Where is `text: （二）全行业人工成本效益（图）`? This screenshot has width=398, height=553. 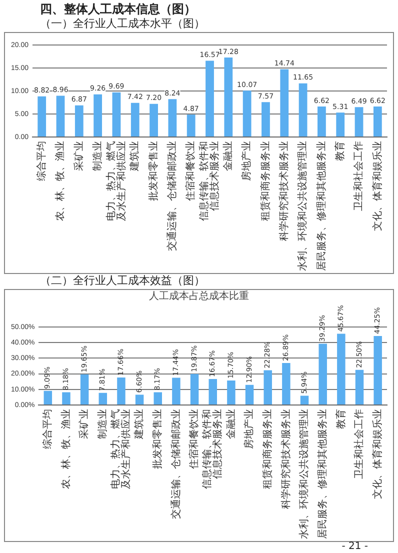 text: （二）全行业人工成本效益（图） is located at coordinates (123, 281).